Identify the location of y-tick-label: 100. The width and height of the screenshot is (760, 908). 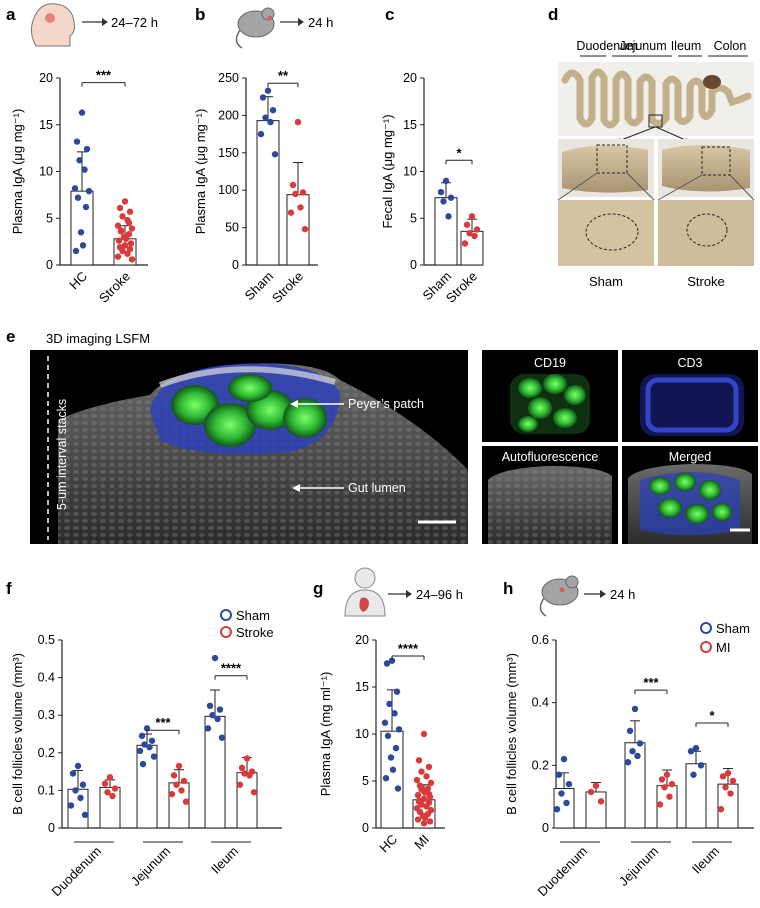
(228, 190).